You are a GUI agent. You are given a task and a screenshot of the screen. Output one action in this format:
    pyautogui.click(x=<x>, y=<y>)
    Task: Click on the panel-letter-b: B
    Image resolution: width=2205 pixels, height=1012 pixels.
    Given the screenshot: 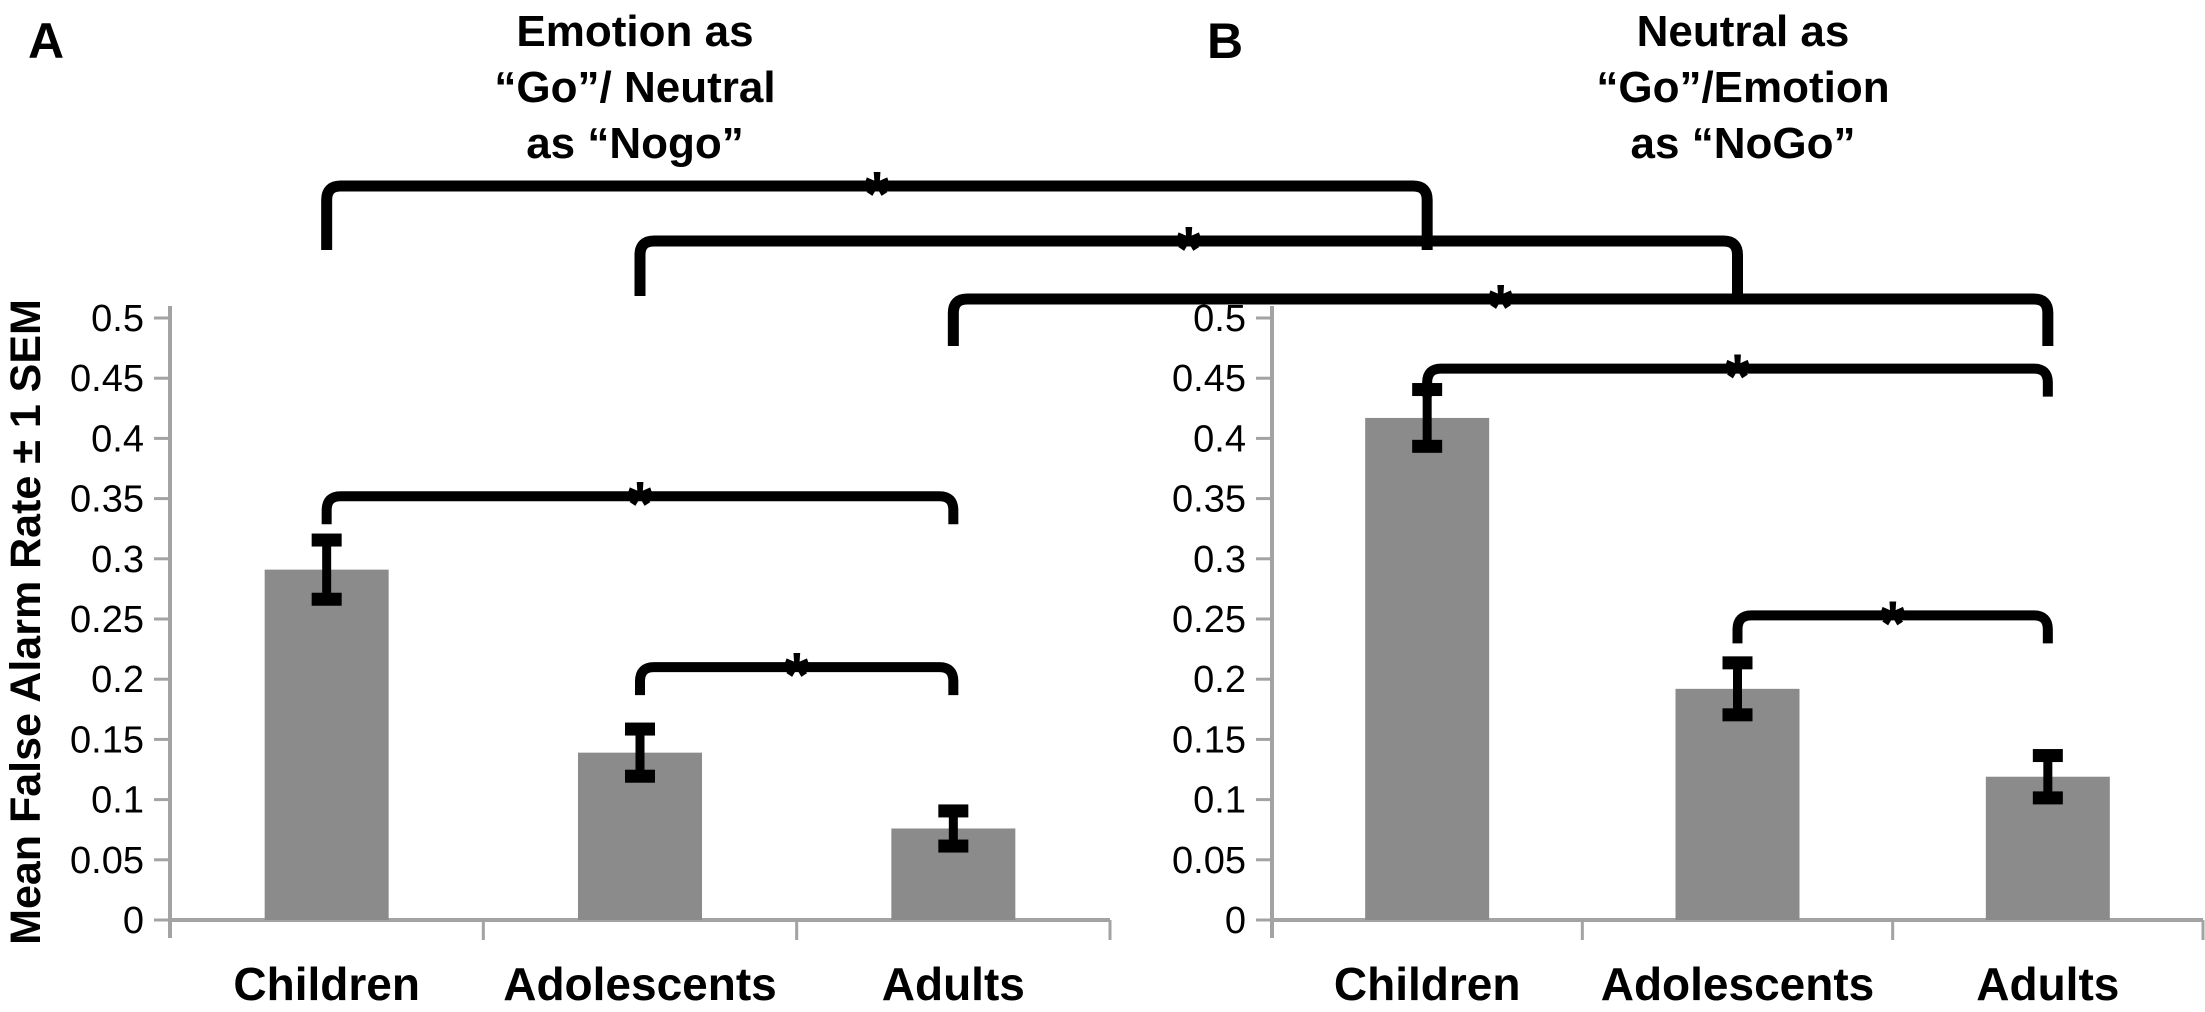 What is the action you would take?
    pyautogui.click(x=1225, y=41)
    